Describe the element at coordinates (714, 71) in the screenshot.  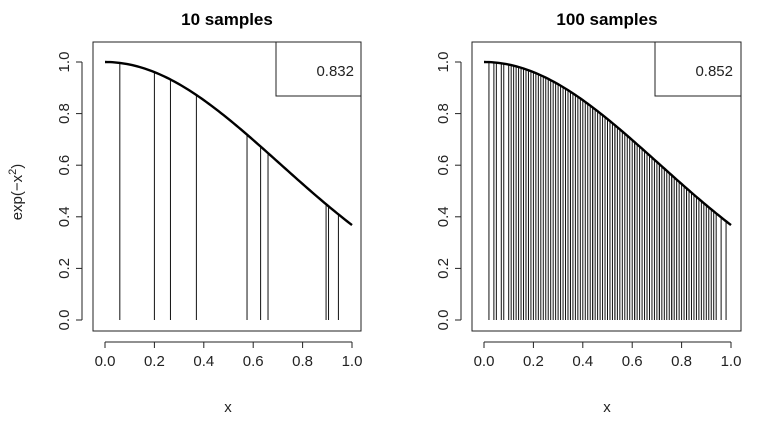
I see `estimate-value: 0.852` at that location.